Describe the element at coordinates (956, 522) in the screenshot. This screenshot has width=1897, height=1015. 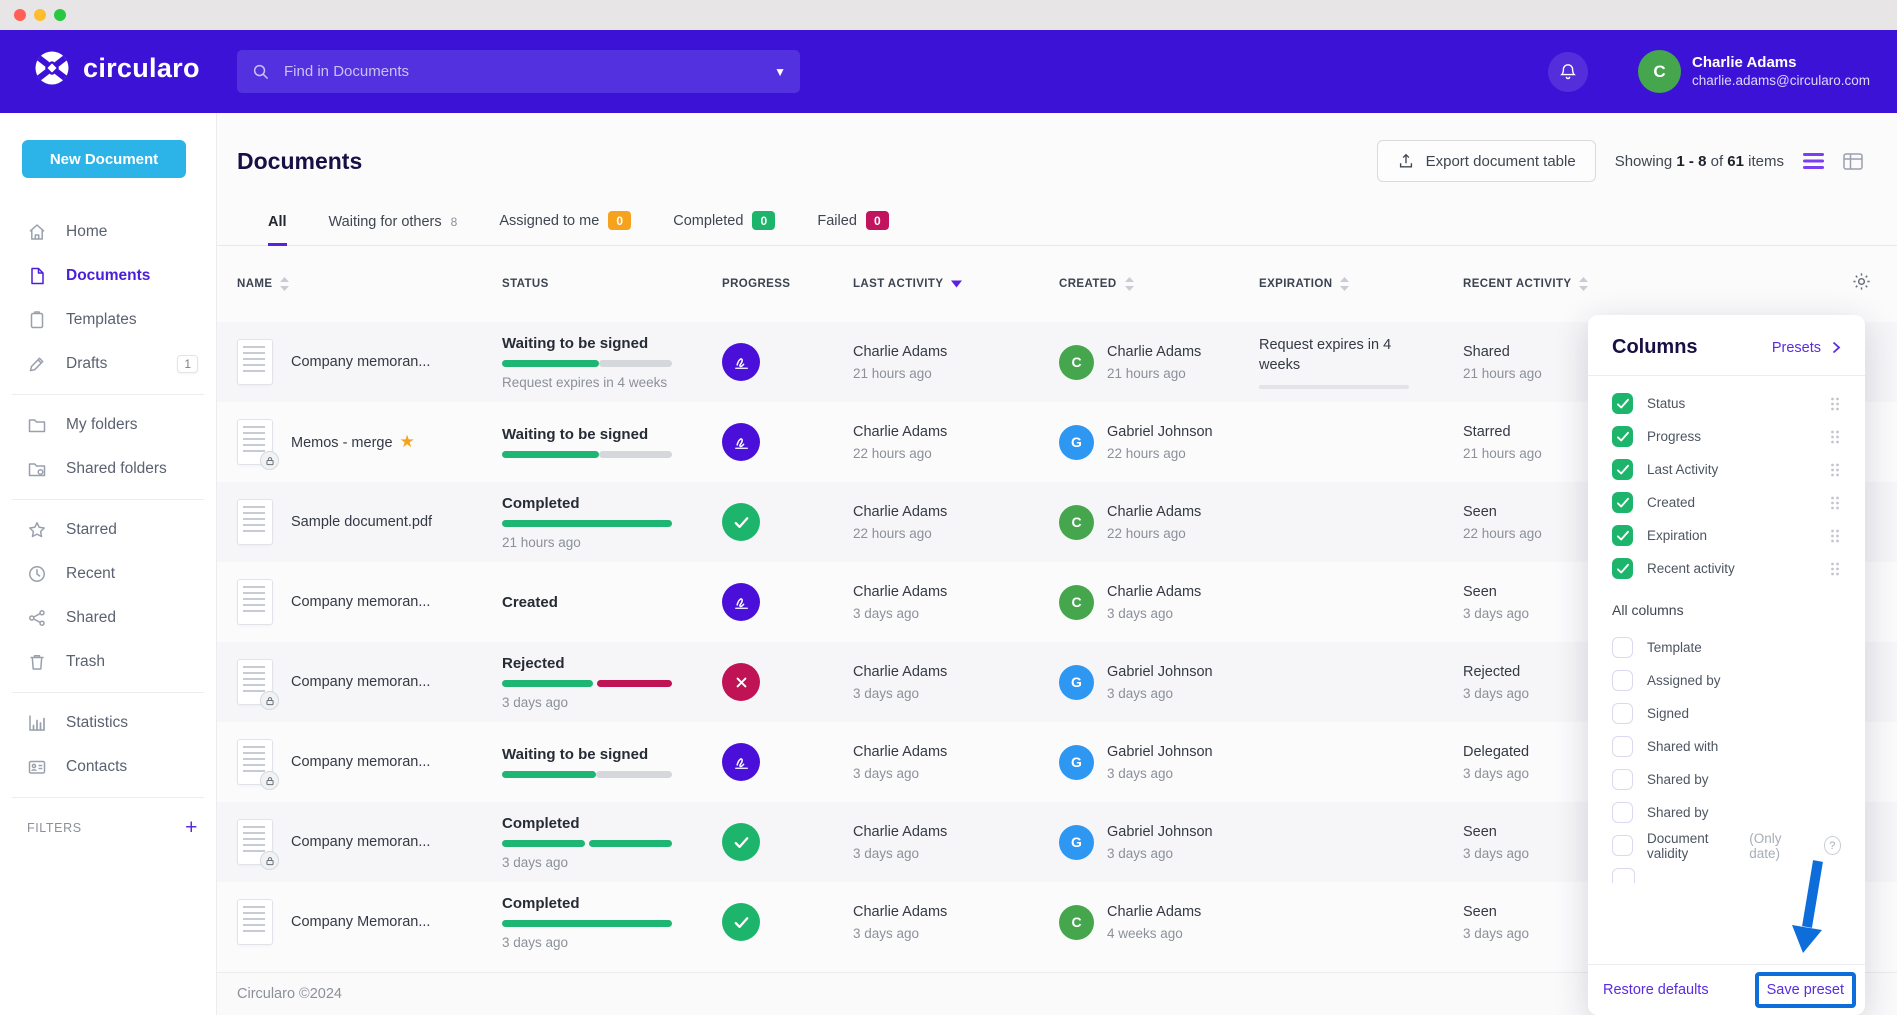
I see `cell-last-activity: Charlie Adams 22 hours ago` at that location.